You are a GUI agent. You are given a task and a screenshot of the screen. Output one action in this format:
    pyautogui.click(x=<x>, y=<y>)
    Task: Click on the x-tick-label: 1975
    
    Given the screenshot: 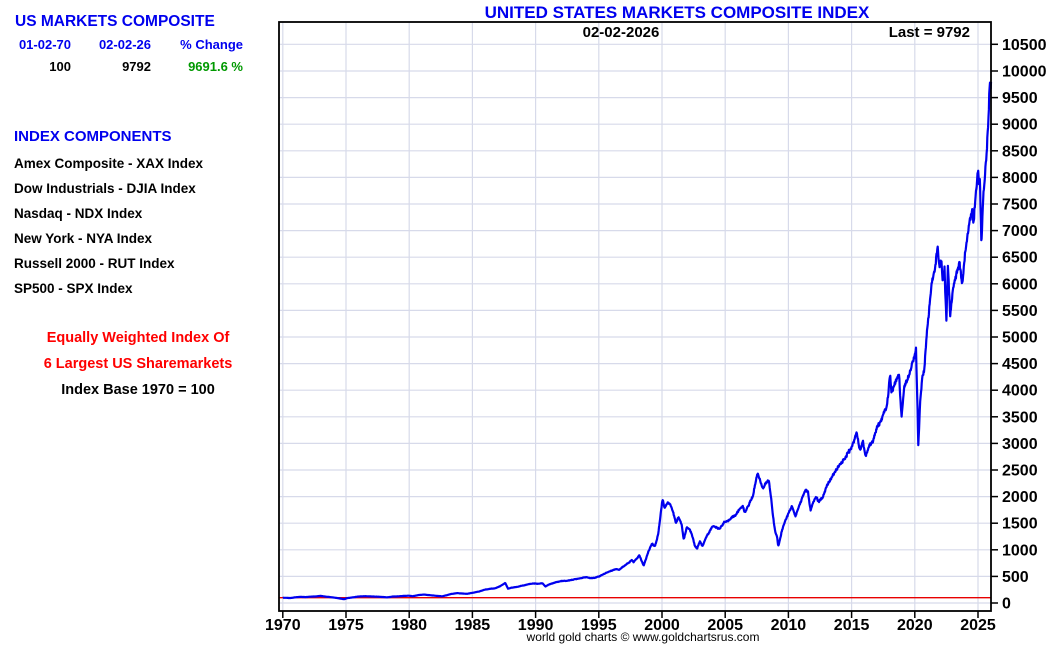 What is the action you would take?
    pyautogui.click(x=346, y=625)
    